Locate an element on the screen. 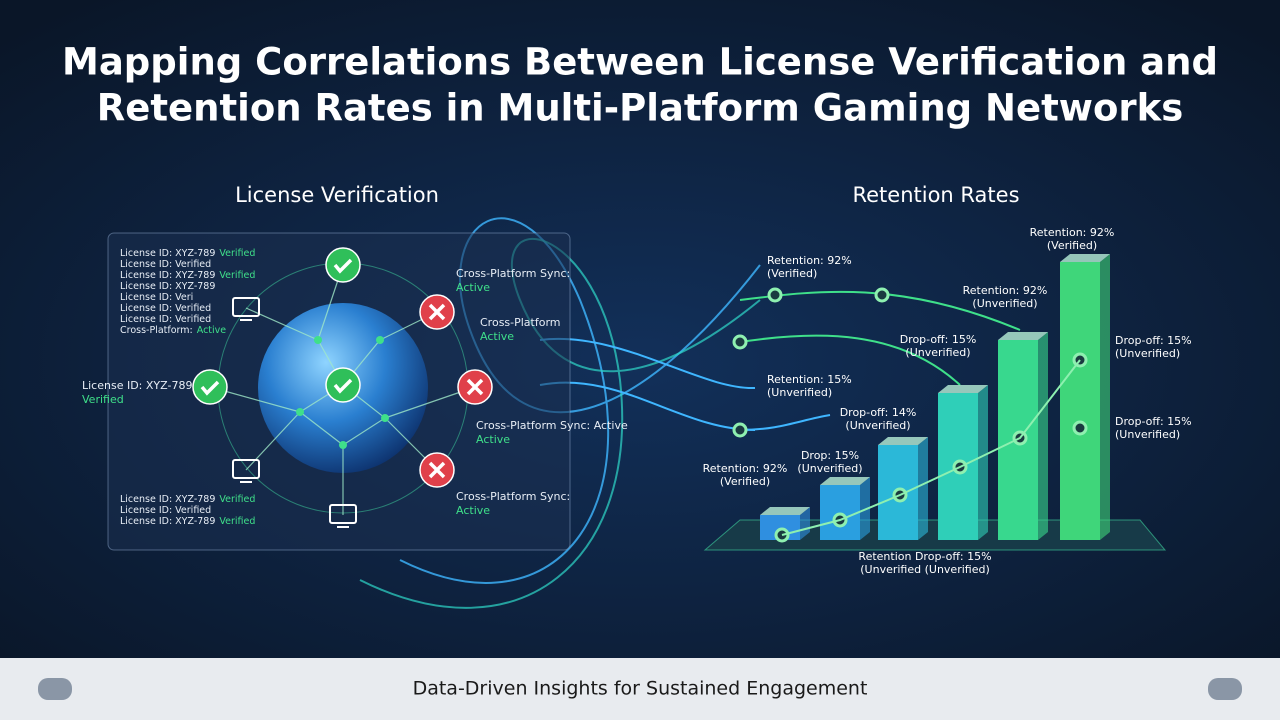 This screenshot has height=724, width=1280. log-line: License ID: Veri is located at coordinates (156, 297).